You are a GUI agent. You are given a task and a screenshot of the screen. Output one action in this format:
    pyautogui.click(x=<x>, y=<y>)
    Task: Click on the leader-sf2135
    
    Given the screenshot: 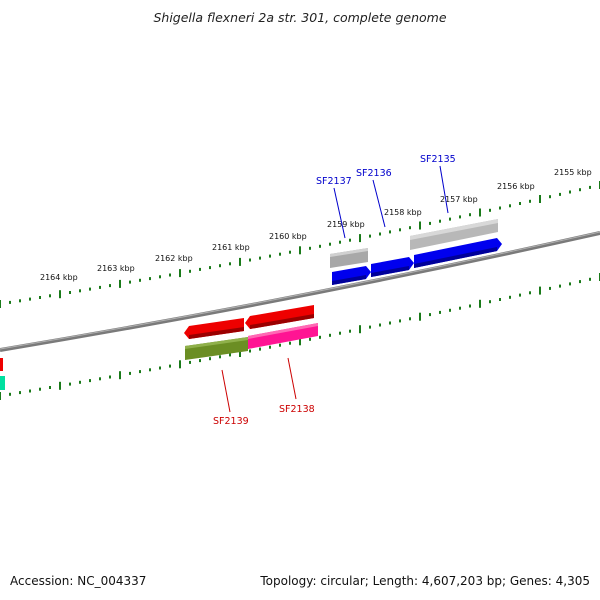 What is the action you would take?
    pyautogui.click(x=444, y=189)
    